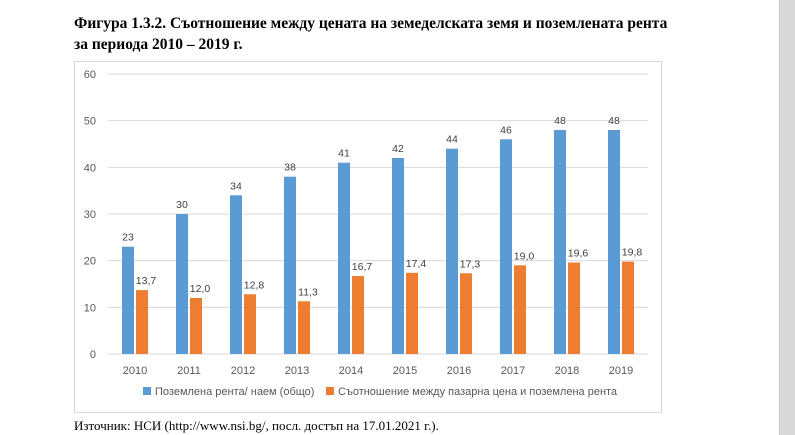 The height and width of the screenshot is (435, 795). Describe the element at coordinates (308, 292) in the screenshot. I see `data-label: 11,3` at that location.